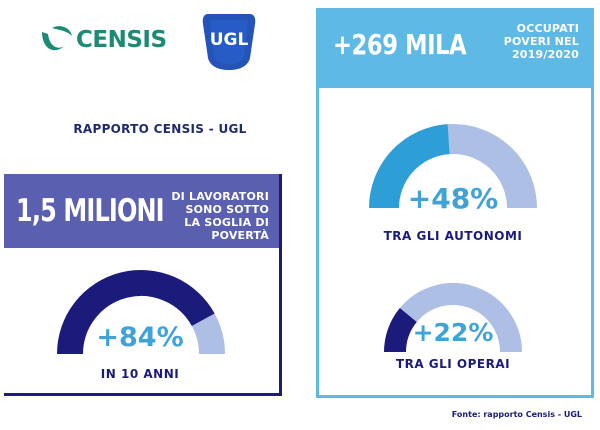  Describe the element at coordinates (547, 28) in the screenshot. I see `right-description-line: OCCUPATI` at that location.